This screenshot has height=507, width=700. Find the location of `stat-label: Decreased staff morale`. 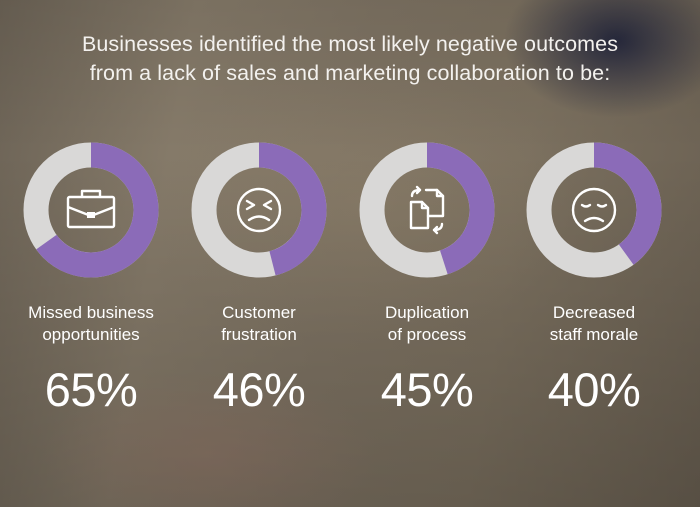

stat-label: Decreased staff morale is located at coordinates (594, 324).